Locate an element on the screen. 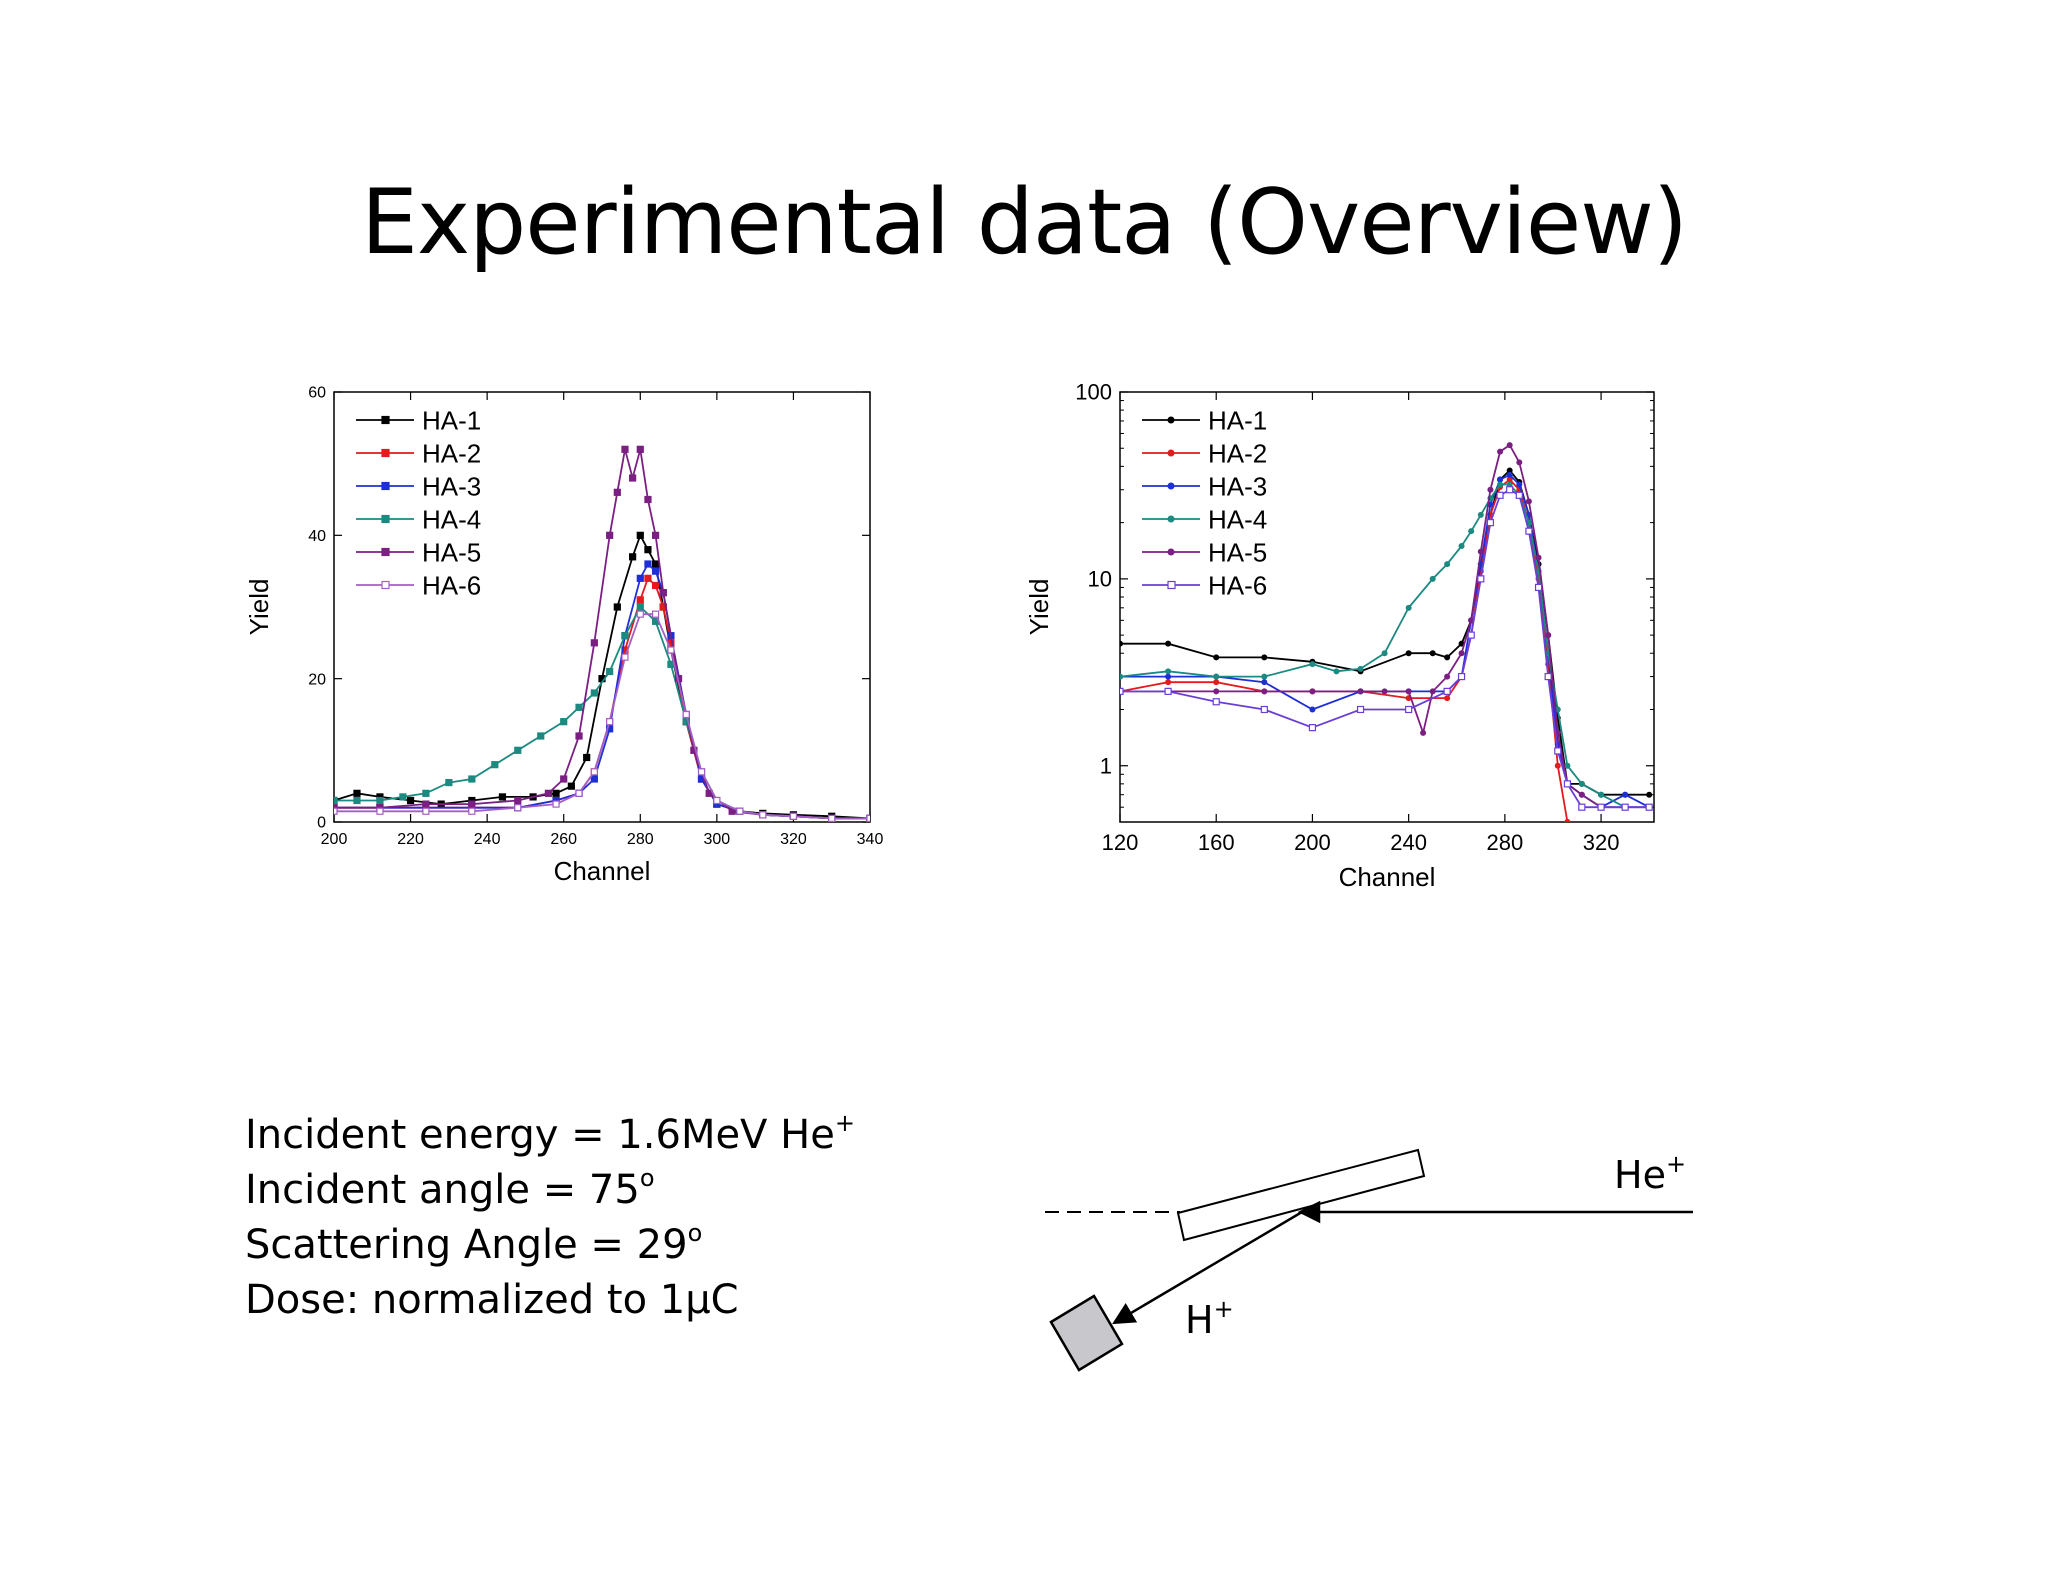 This screenshot has width=2048, height=1582. x-axis-title: Channel is located at coordinates (602, 871).